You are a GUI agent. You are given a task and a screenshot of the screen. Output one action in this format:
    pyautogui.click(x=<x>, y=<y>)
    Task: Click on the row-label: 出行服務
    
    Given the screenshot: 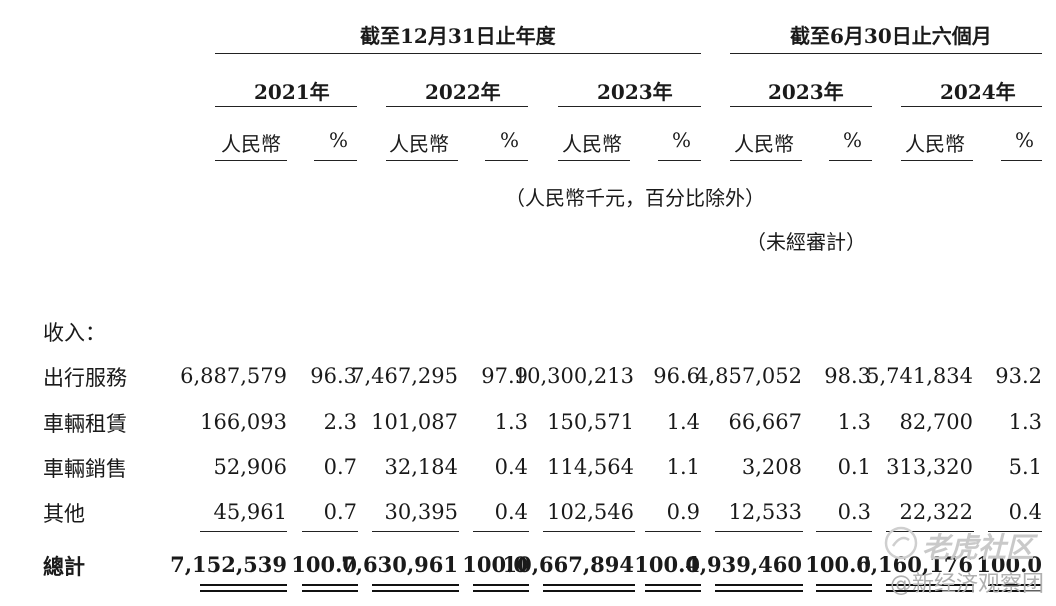 What is the action you would take?
    pyautogui.click(x=85, y=378)
    